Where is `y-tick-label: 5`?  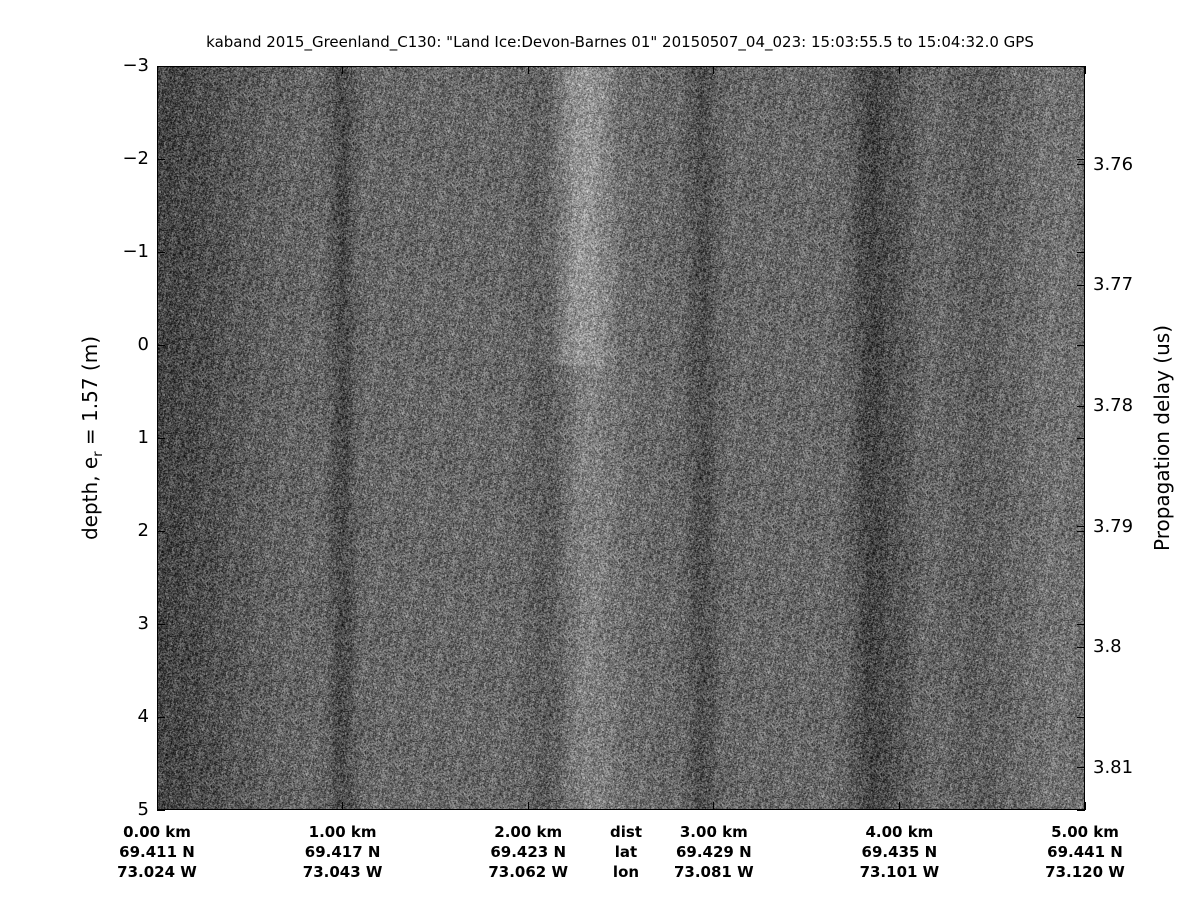
y-tick-label: 5 is located at coordinates (143, 809).